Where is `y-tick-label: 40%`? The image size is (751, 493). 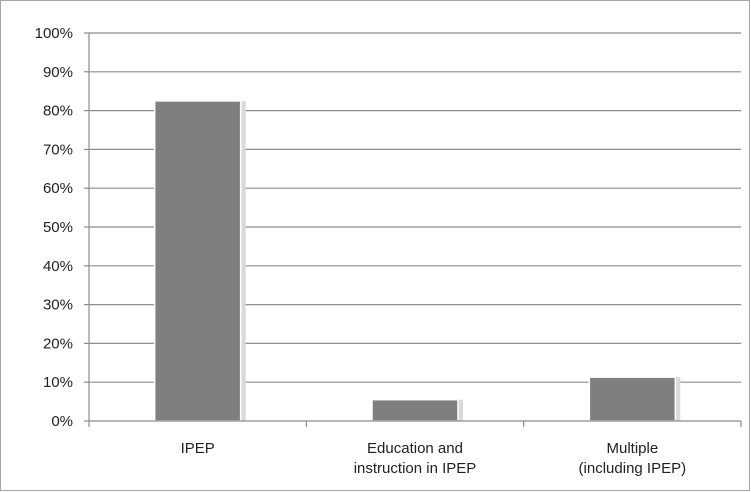
y-tick-label: 40% is located at coordinates (58, 266).